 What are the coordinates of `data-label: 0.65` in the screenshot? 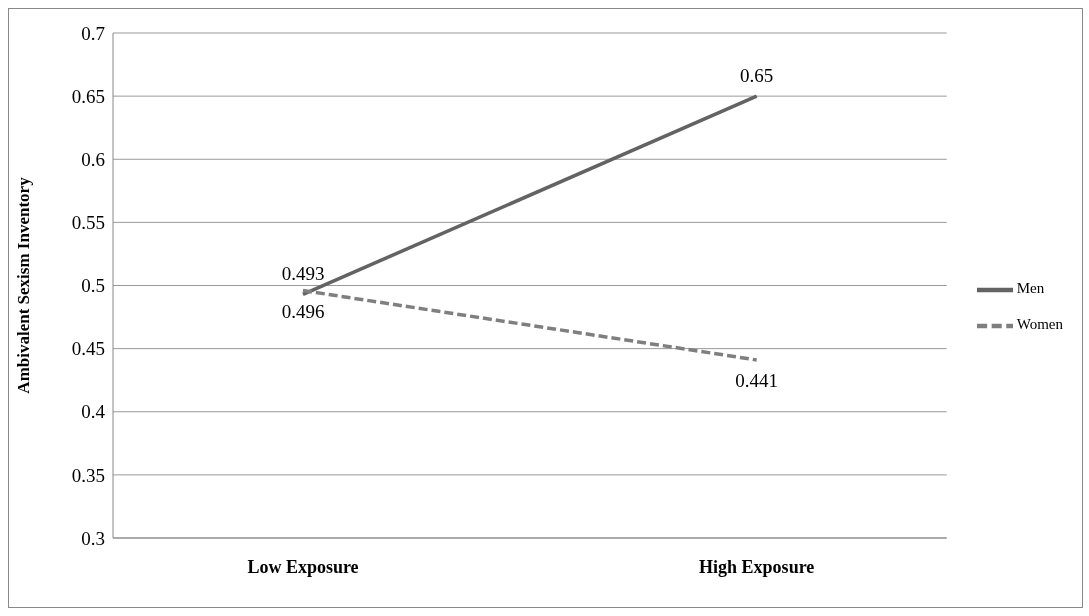 It's located at (757, 76).